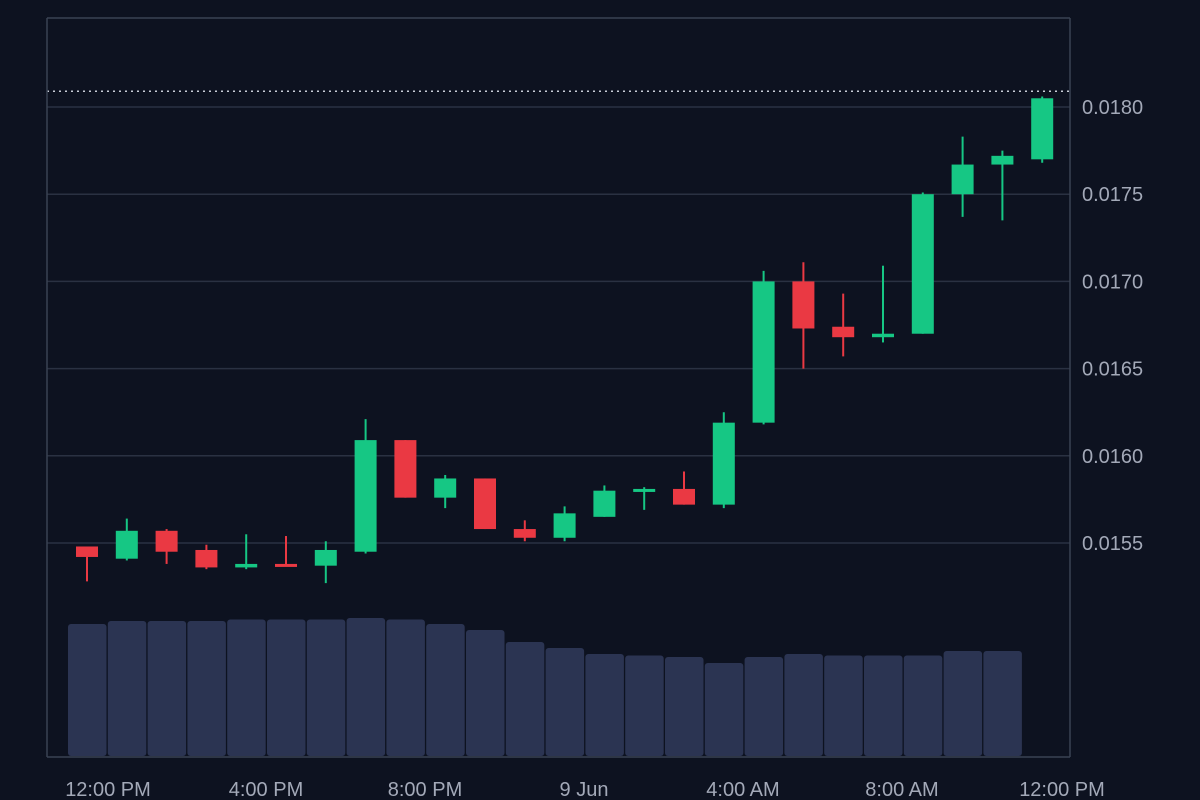  Describe the element at coordinates (266, 789) in the screenshot. I see `x-tick-label: 4:00 PM` at that location.